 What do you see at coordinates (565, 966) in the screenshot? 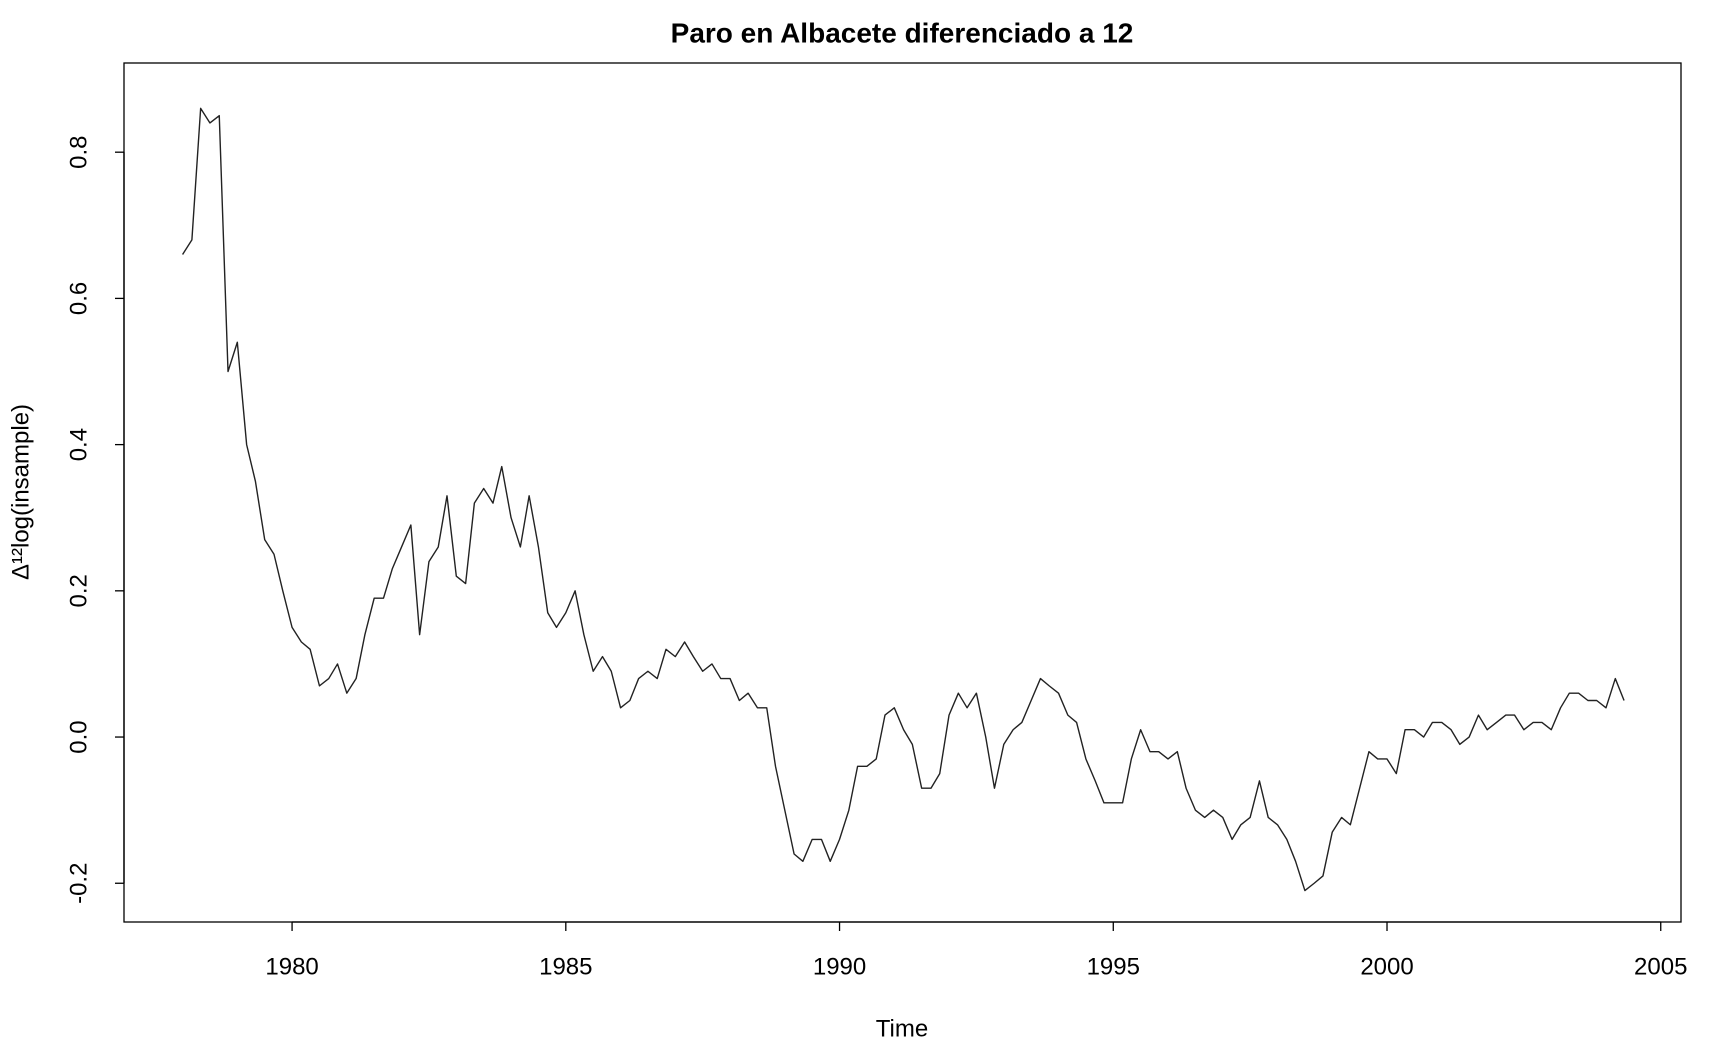
I see `x-tick-label: 1985` at bounding box center [565, 966].